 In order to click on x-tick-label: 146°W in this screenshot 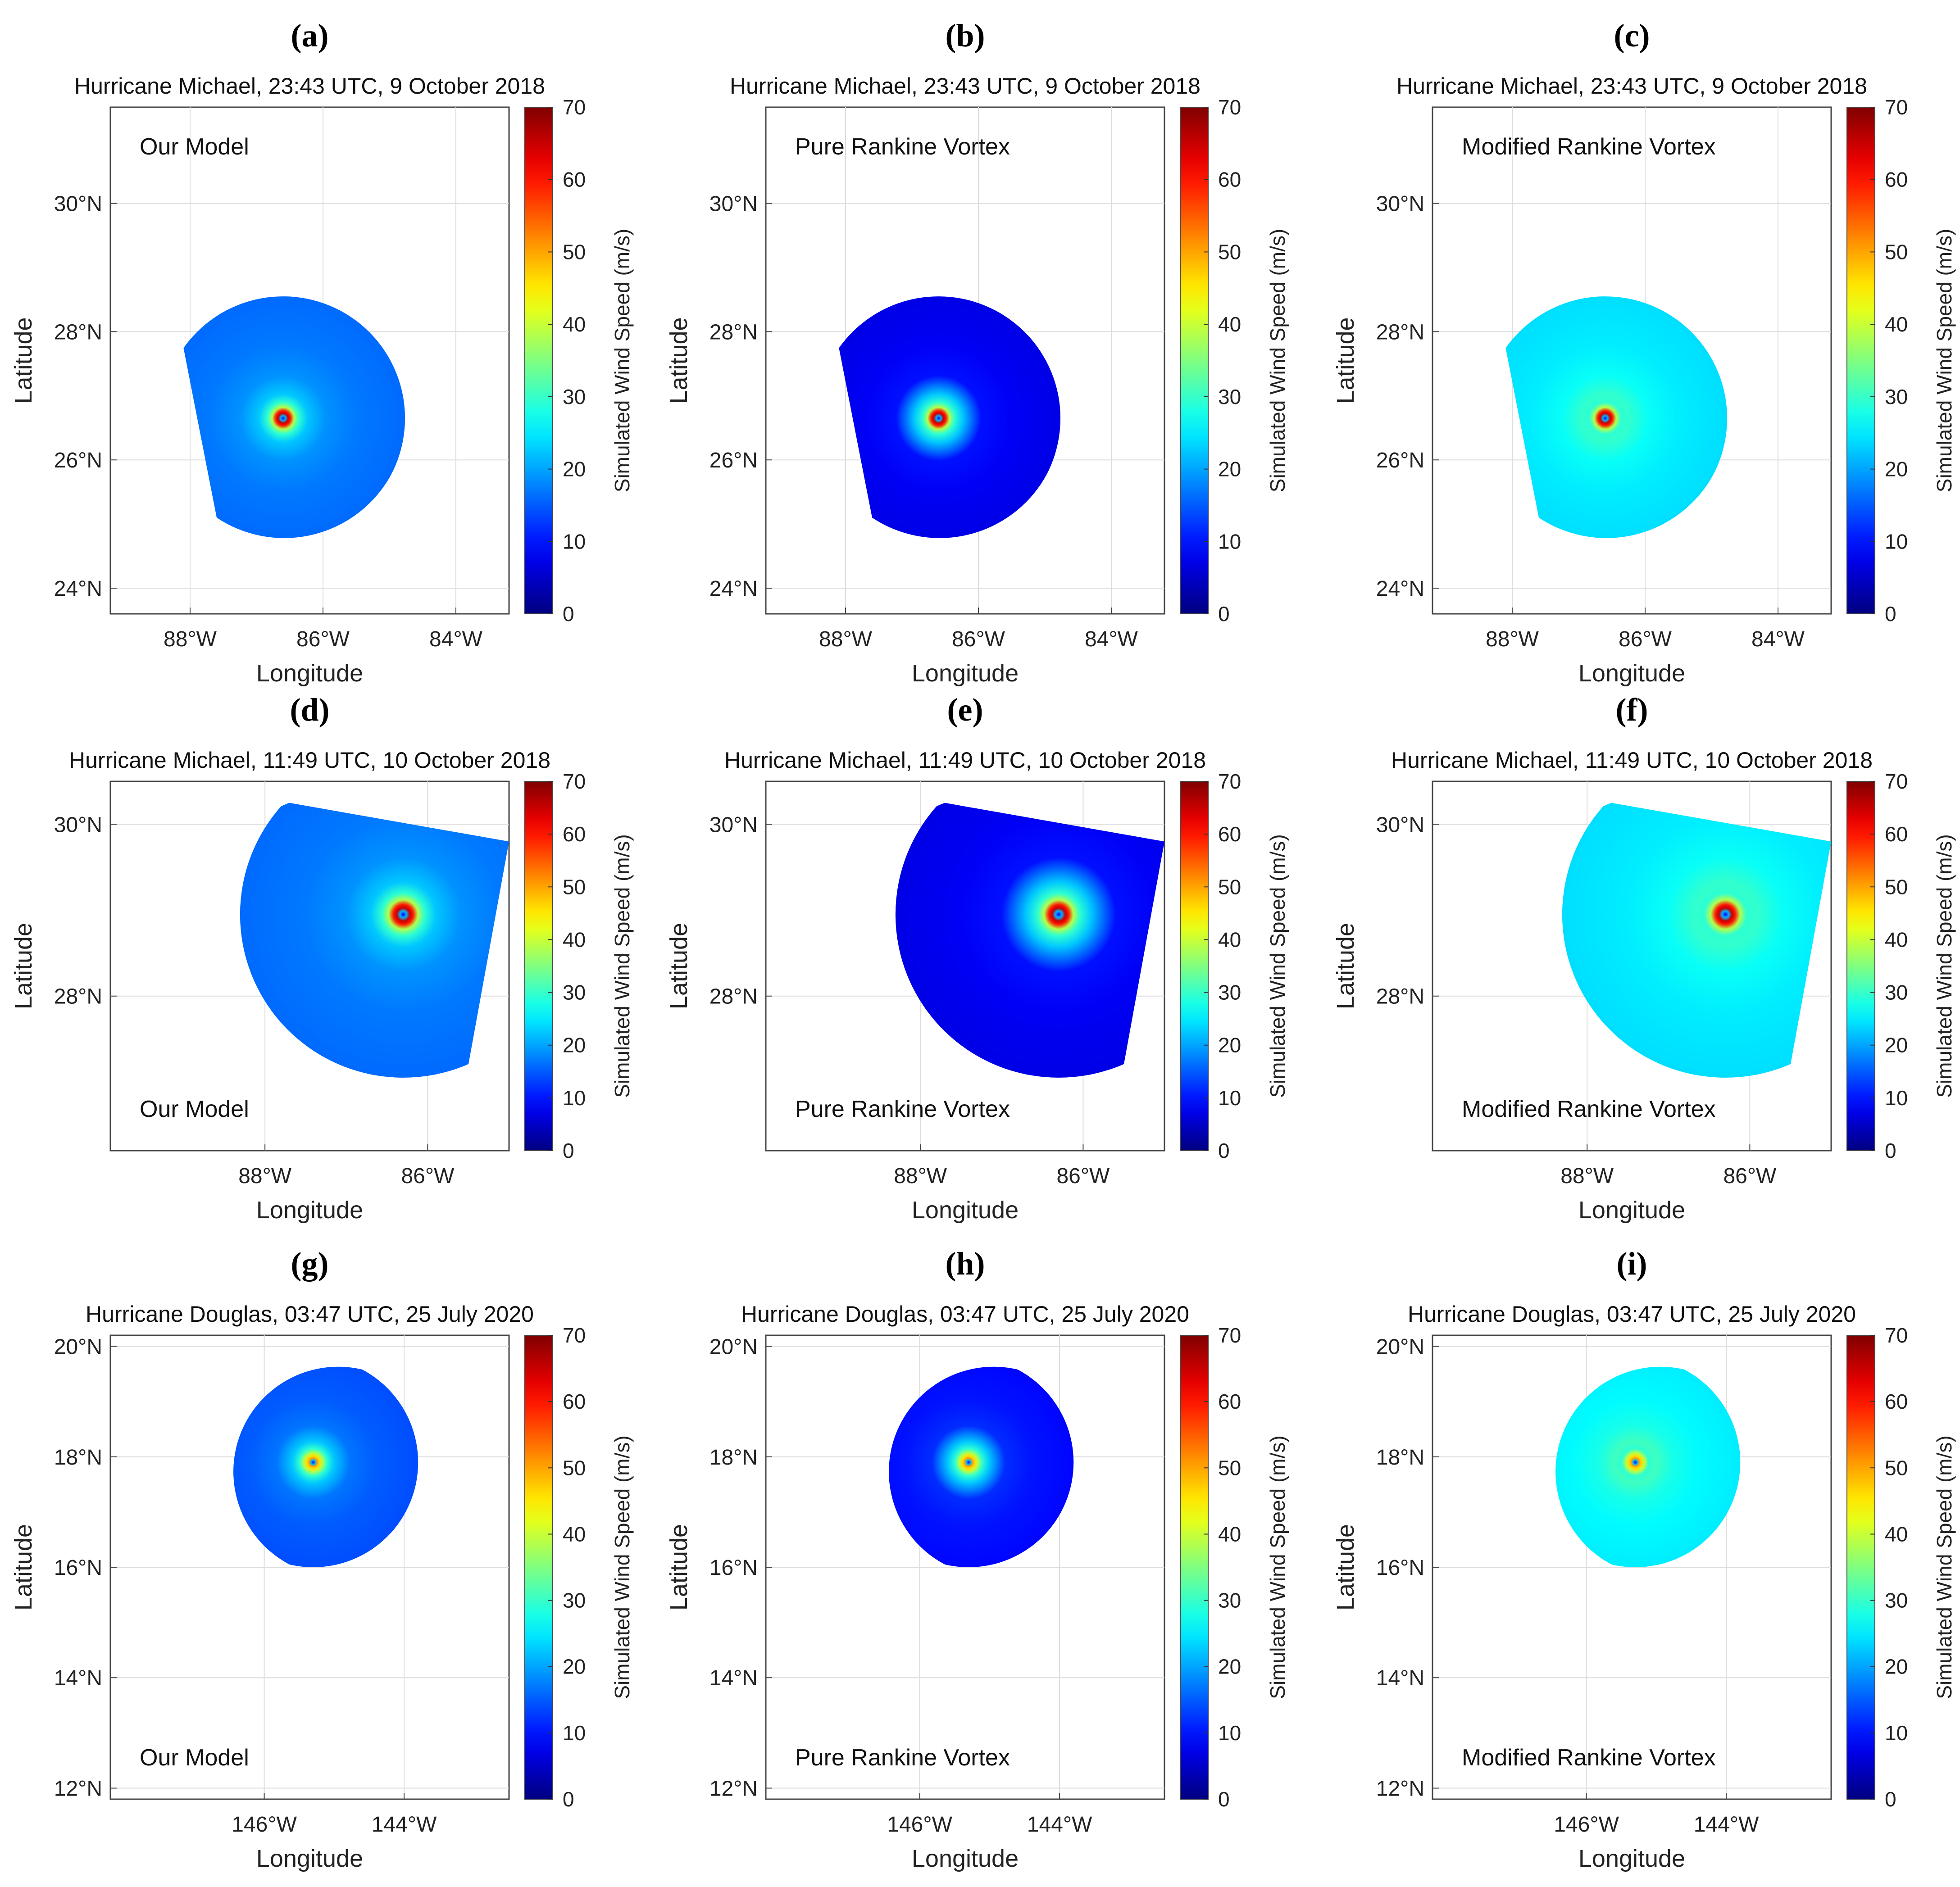, I will do `click(264, 1825)`.